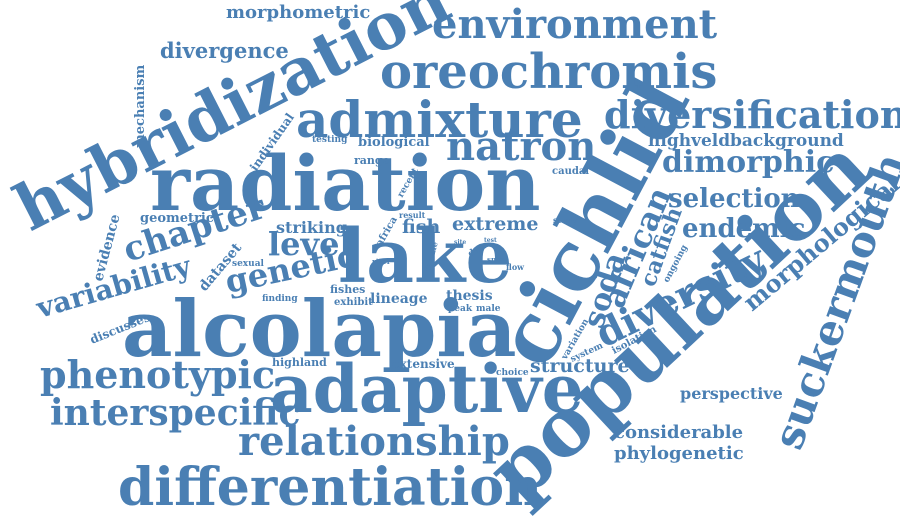 The image size is (900, 523). Describe the element at coordinates (310, 244) in the screenshot. I see `word-level: level` at that location.